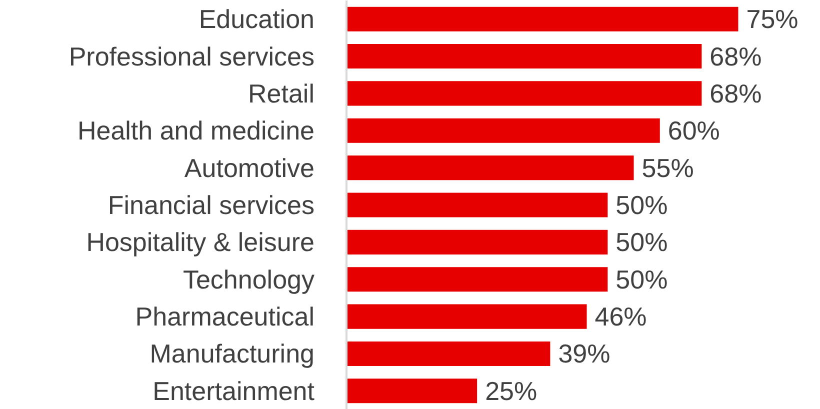 The height and width of the screenshot is (409, 820). What do you see at coordinates (772, 19) in the screenshot?
I see `data-label: 75%` at bounding box center [772, 19].